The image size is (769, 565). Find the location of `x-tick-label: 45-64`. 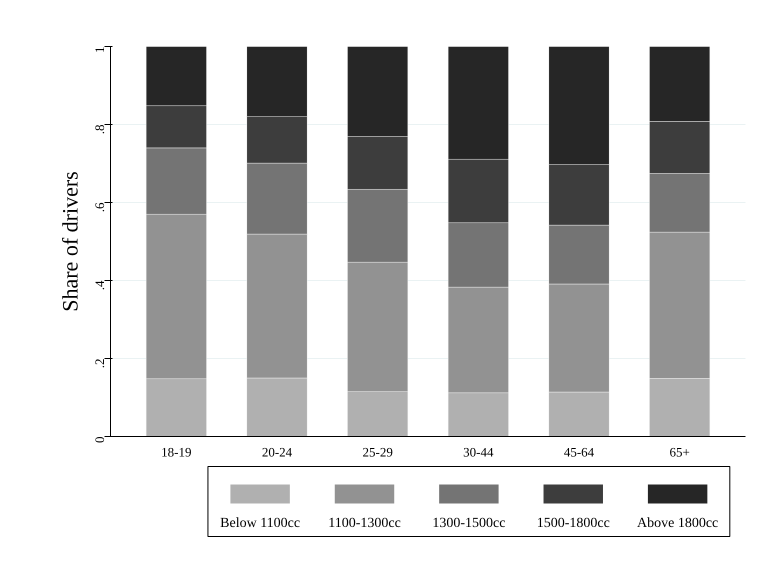

x-tick-label: 45-64 is located at coordinates (579, 452).